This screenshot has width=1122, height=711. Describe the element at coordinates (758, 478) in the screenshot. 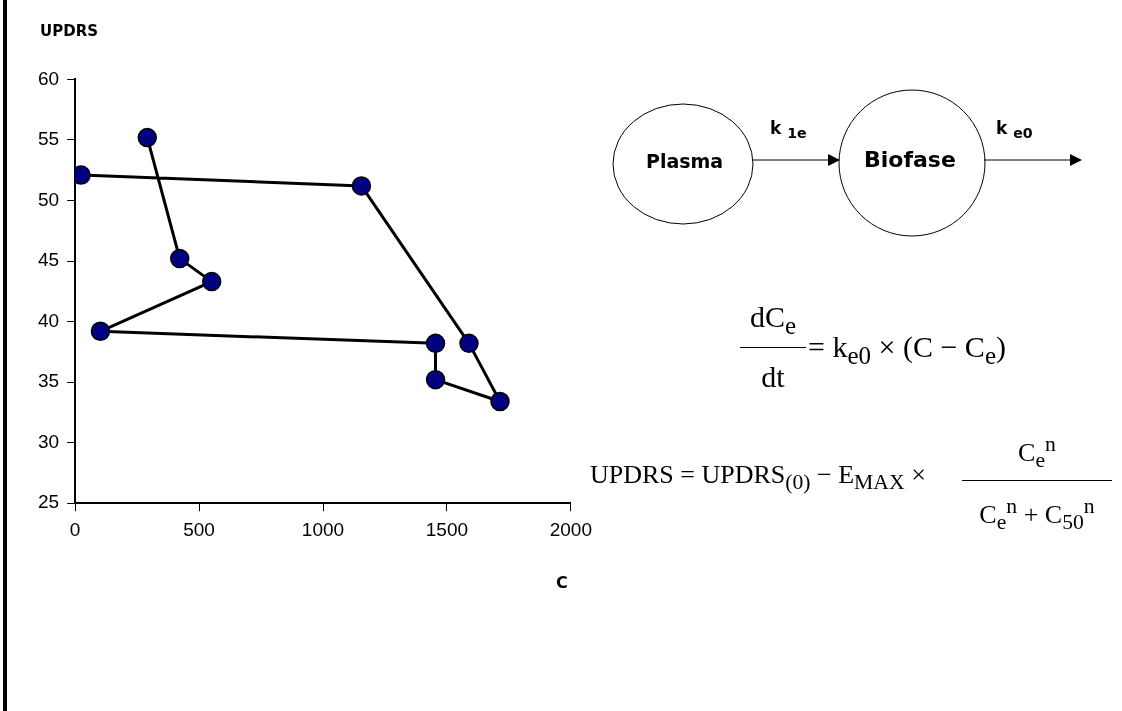

I see `text: UPDRS = UPDRS$_{(0)}$ − E$_{MAX}$ ×` at that location.